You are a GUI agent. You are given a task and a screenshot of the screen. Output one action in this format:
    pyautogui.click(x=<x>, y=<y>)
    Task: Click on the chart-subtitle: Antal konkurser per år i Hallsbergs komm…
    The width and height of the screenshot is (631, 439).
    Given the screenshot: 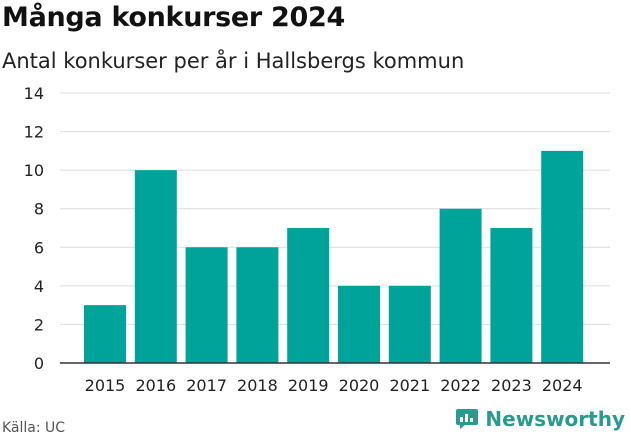 What is the action you would take?
    pyautogui.click(x=233, y=61)
    